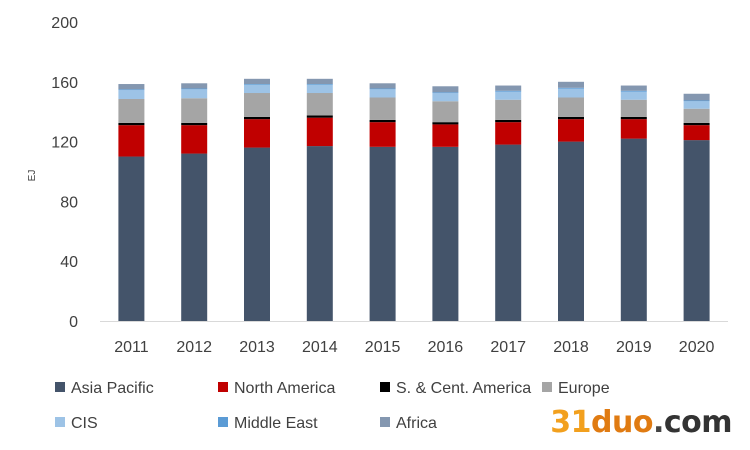 The height and width of the screenshot is (450, 750). What do you see at coordinates (382, 233) in the screenshot?
I see `bar-asia-pacific-2015` at bounding box center [382, 233].